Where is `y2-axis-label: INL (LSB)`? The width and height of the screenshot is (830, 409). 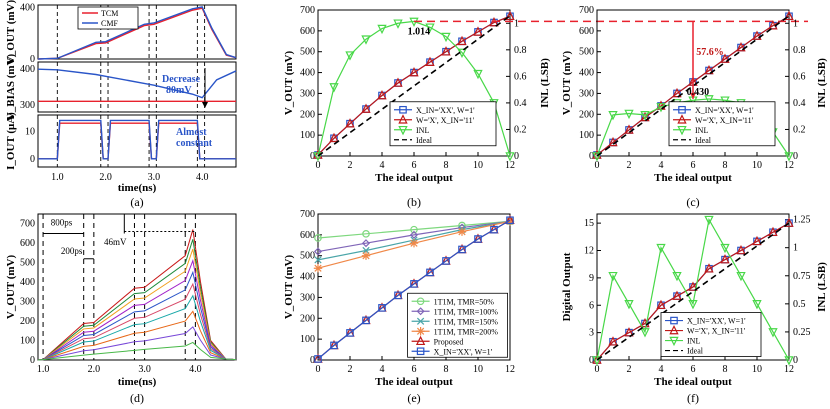
y2-axis-label: INL (LSB) is located at coordinates (822, 287).